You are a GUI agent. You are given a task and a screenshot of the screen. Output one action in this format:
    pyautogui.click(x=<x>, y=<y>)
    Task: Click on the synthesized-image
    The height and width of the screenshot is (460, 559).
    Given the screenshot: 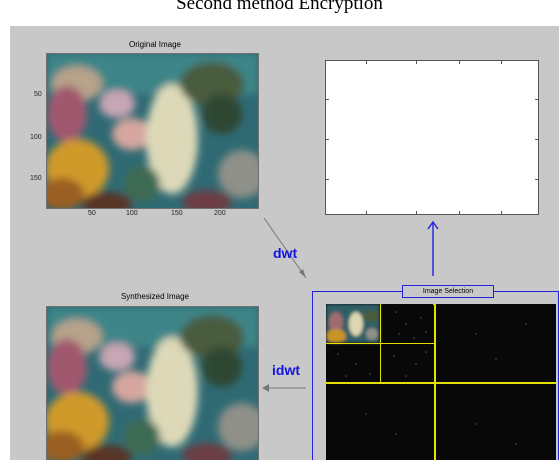 What is the action you would take?
    pyautogui.click(x=152, y=383)
    